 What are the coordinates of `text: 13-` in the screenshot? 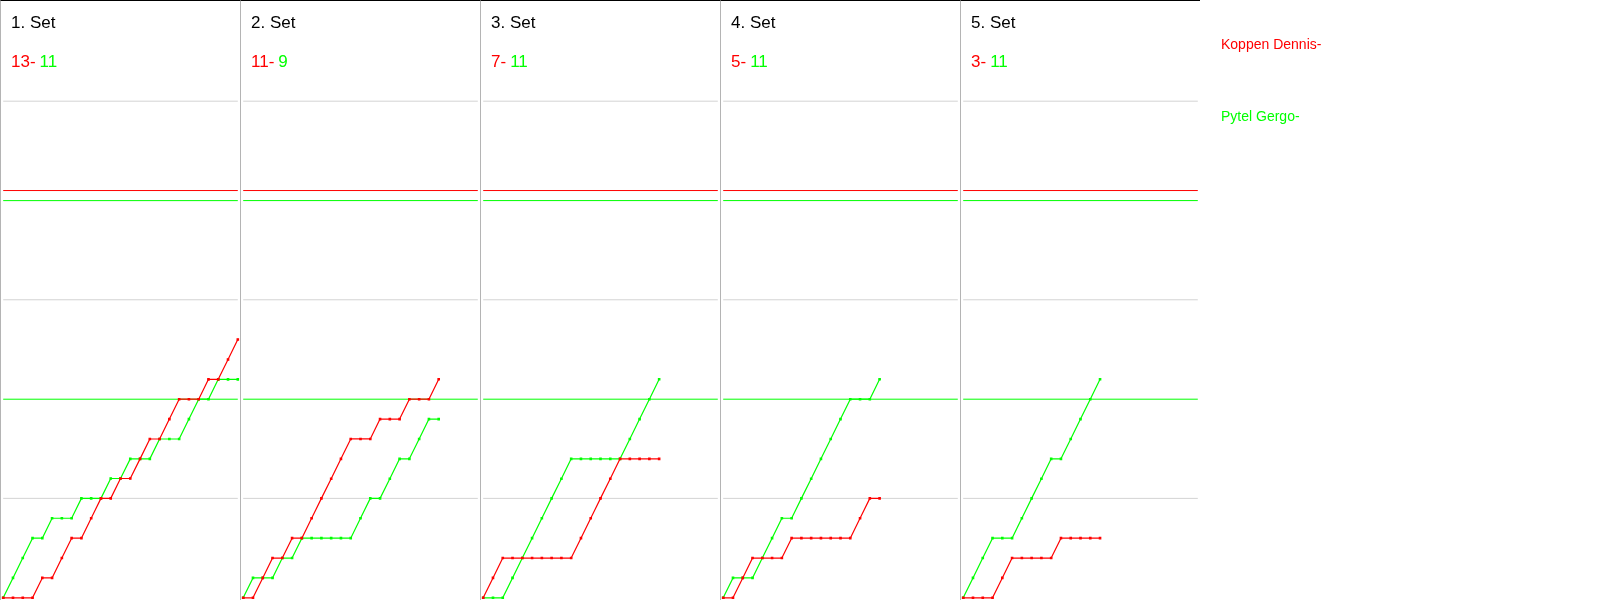 It's located at (23, 61).